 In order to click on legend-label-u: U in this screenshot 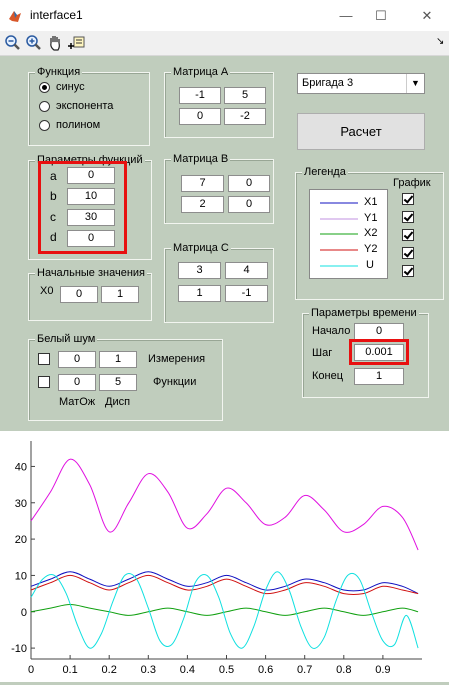, I will do `click(370, 265)`.